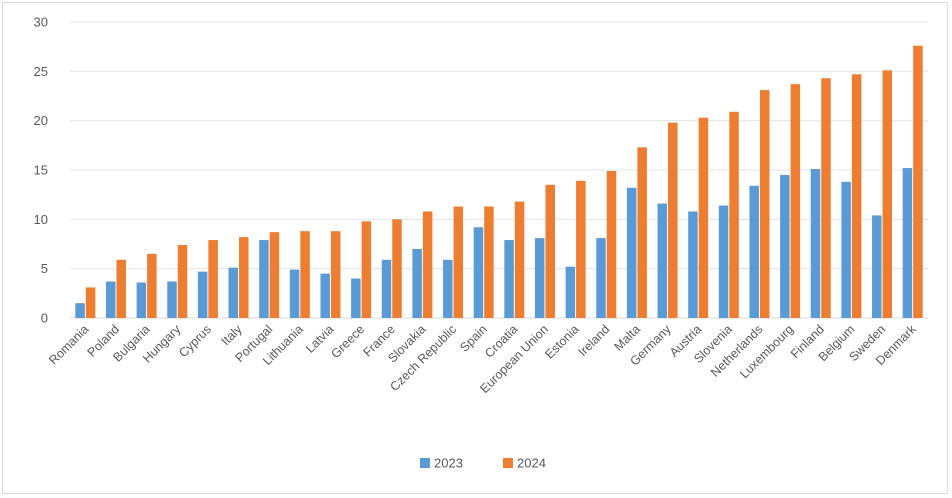  I want to click on bar-2024-denmark, so click(918, 182).